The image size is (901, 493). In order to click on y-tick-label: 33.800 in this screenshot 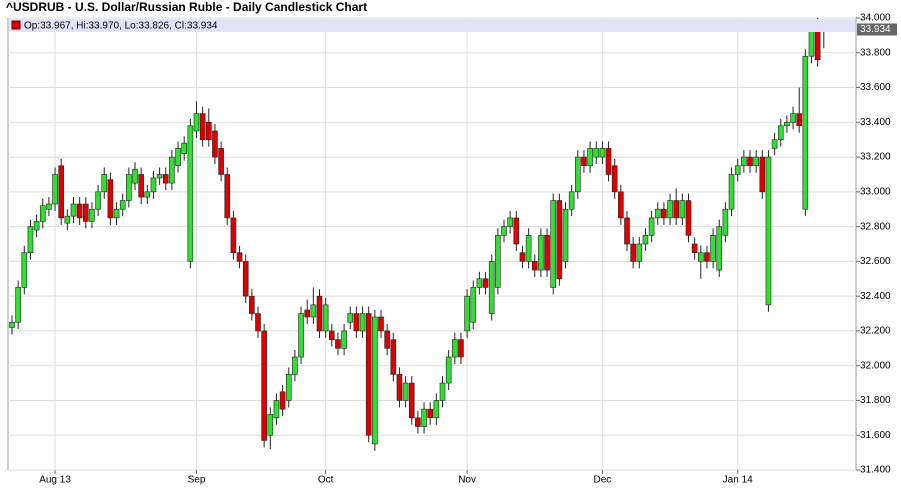, I will do `click(875, 52)`.